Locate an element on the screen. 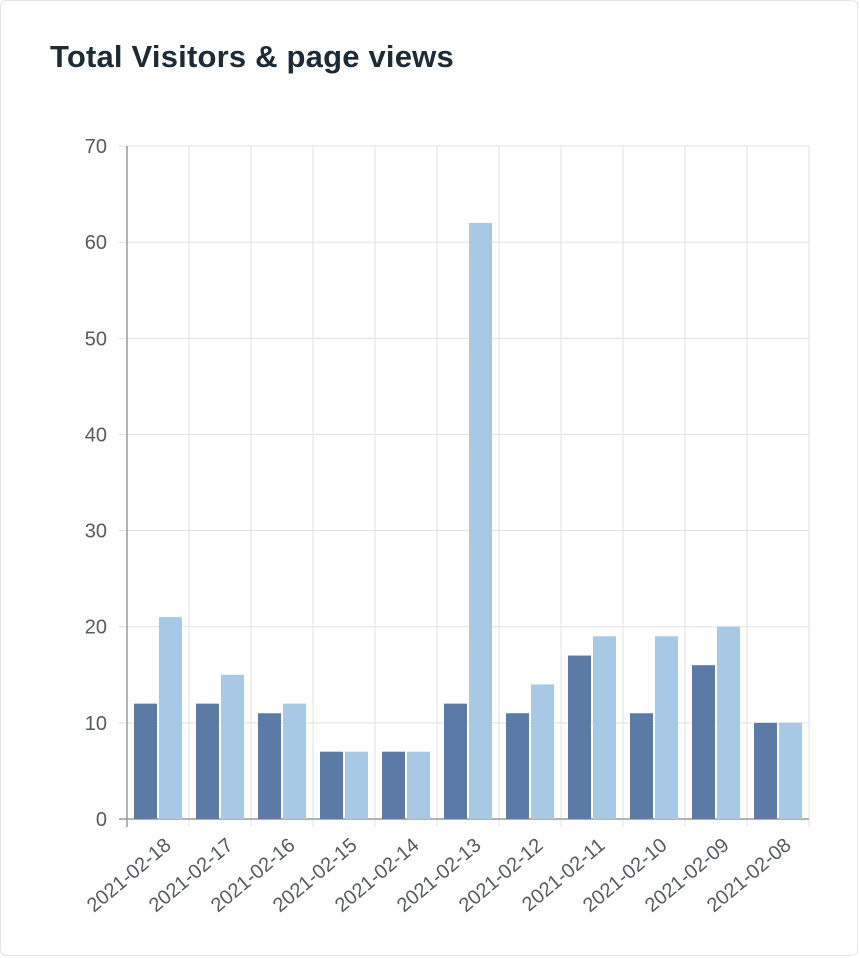 The image size is (860, 958). y-tick-label: 30 is located at coordinates (96, 532).